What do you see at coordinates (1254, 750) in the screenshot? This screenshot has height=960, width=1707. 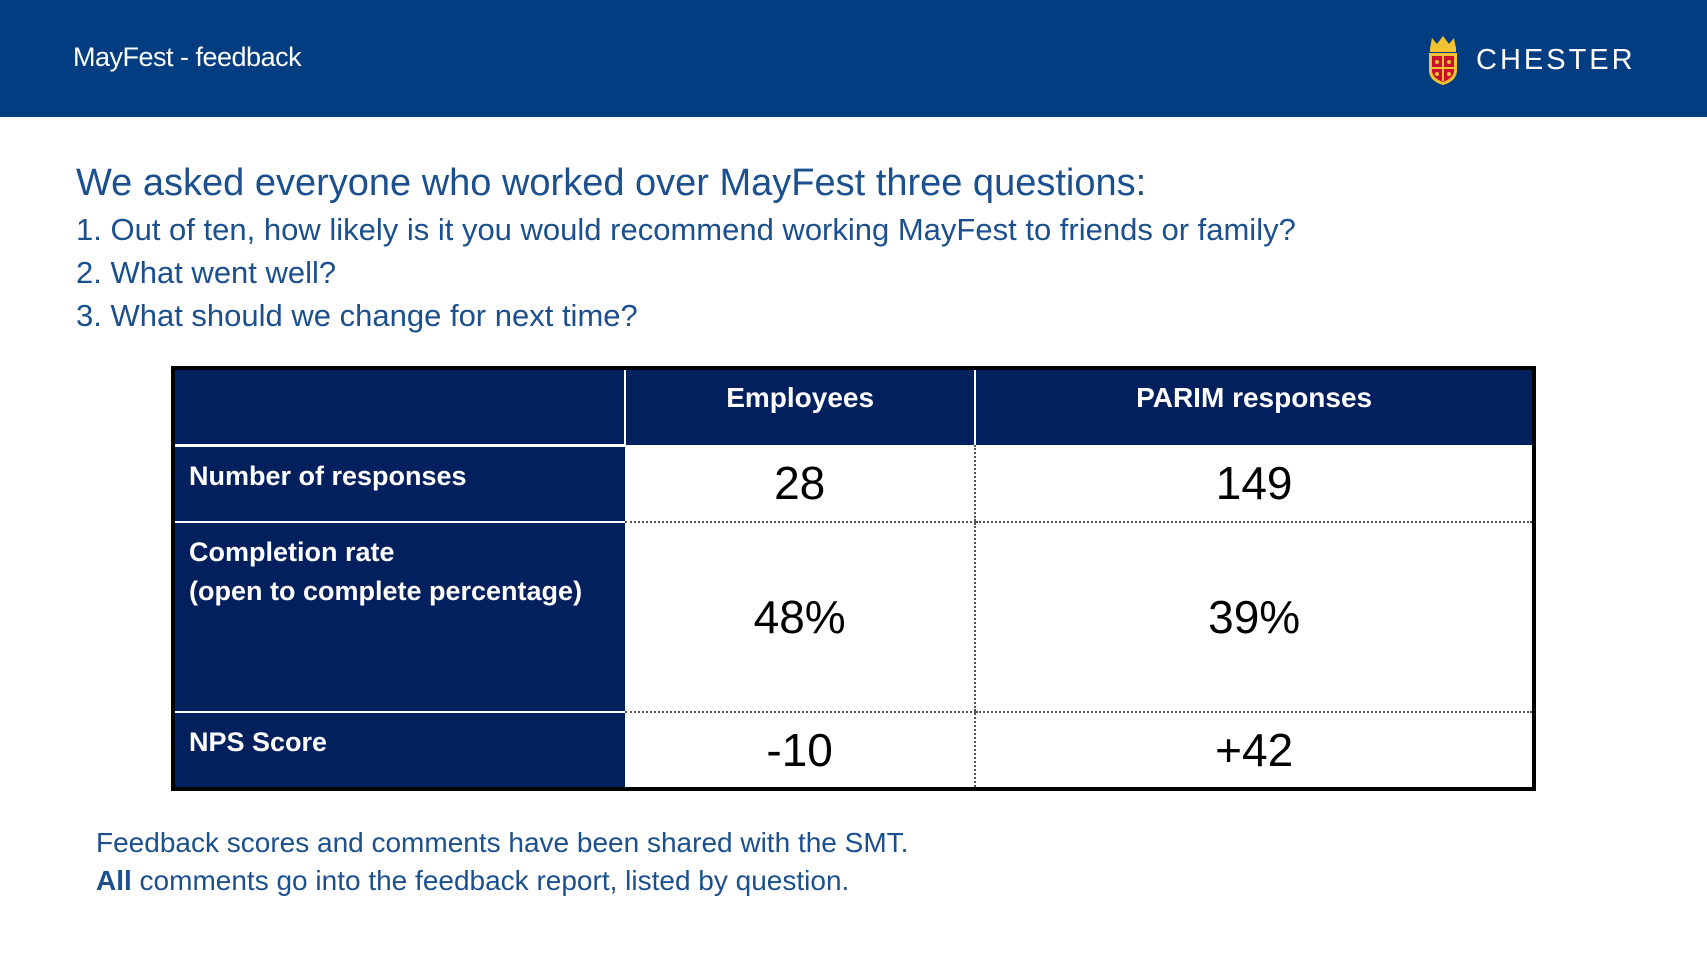 I see `parim-value: +42` at bounding box center [1254, 750].